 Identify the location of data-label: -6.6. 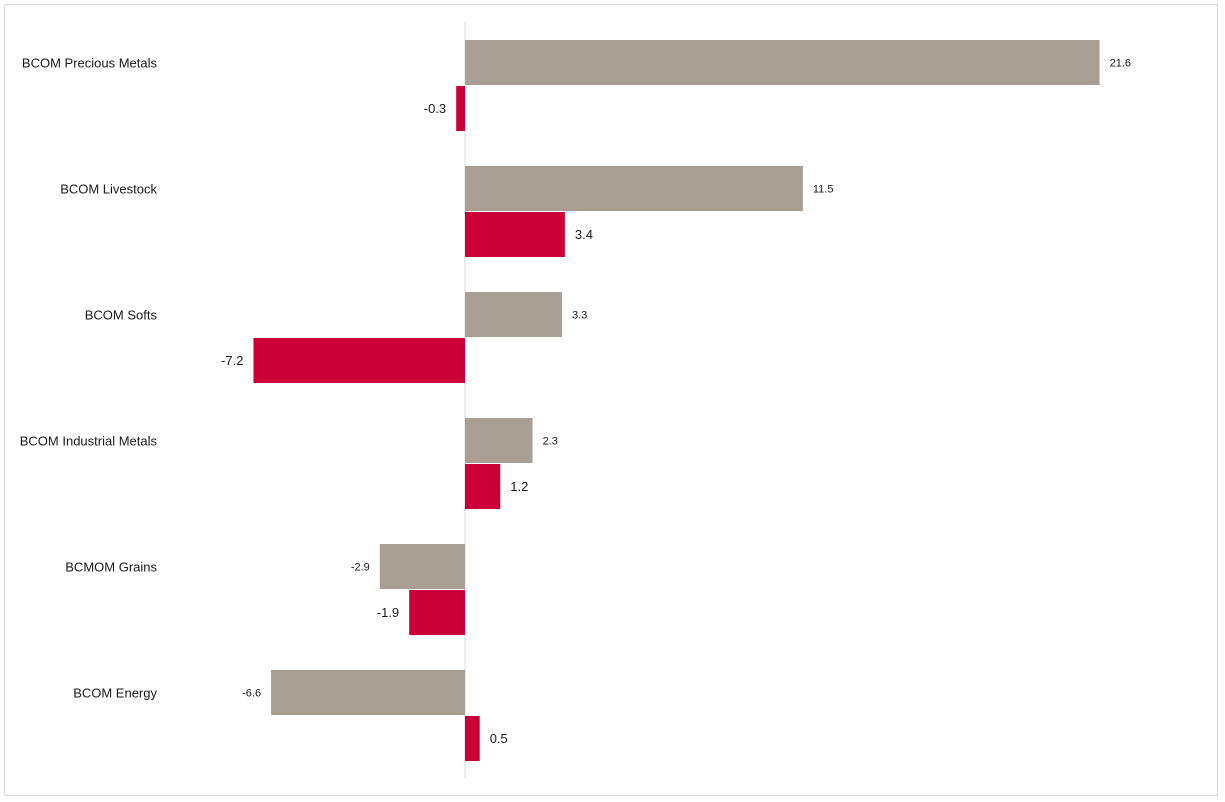
(251, 693).